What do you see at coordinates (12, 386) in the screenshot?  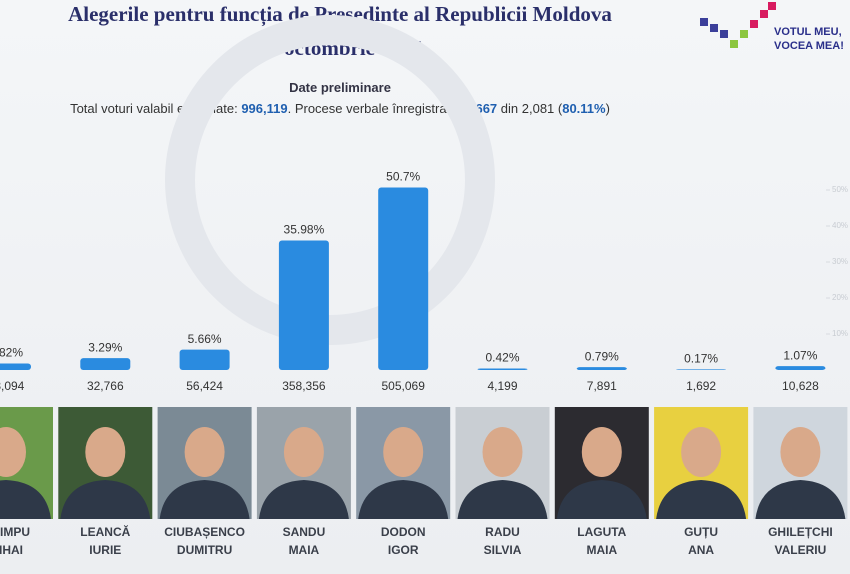 I see `votes-label: 18,094` at bounding box center [12, 386].